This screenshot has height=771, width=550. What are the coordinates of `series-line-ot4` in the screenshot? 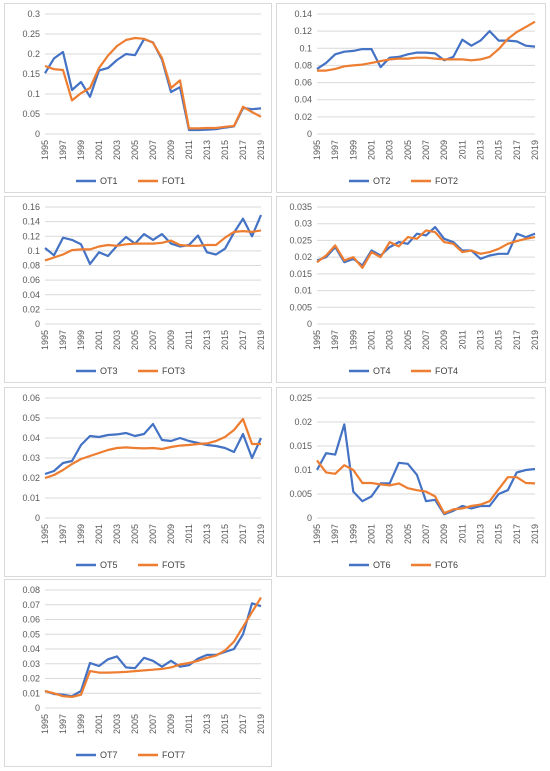 It's located at (426, 246).